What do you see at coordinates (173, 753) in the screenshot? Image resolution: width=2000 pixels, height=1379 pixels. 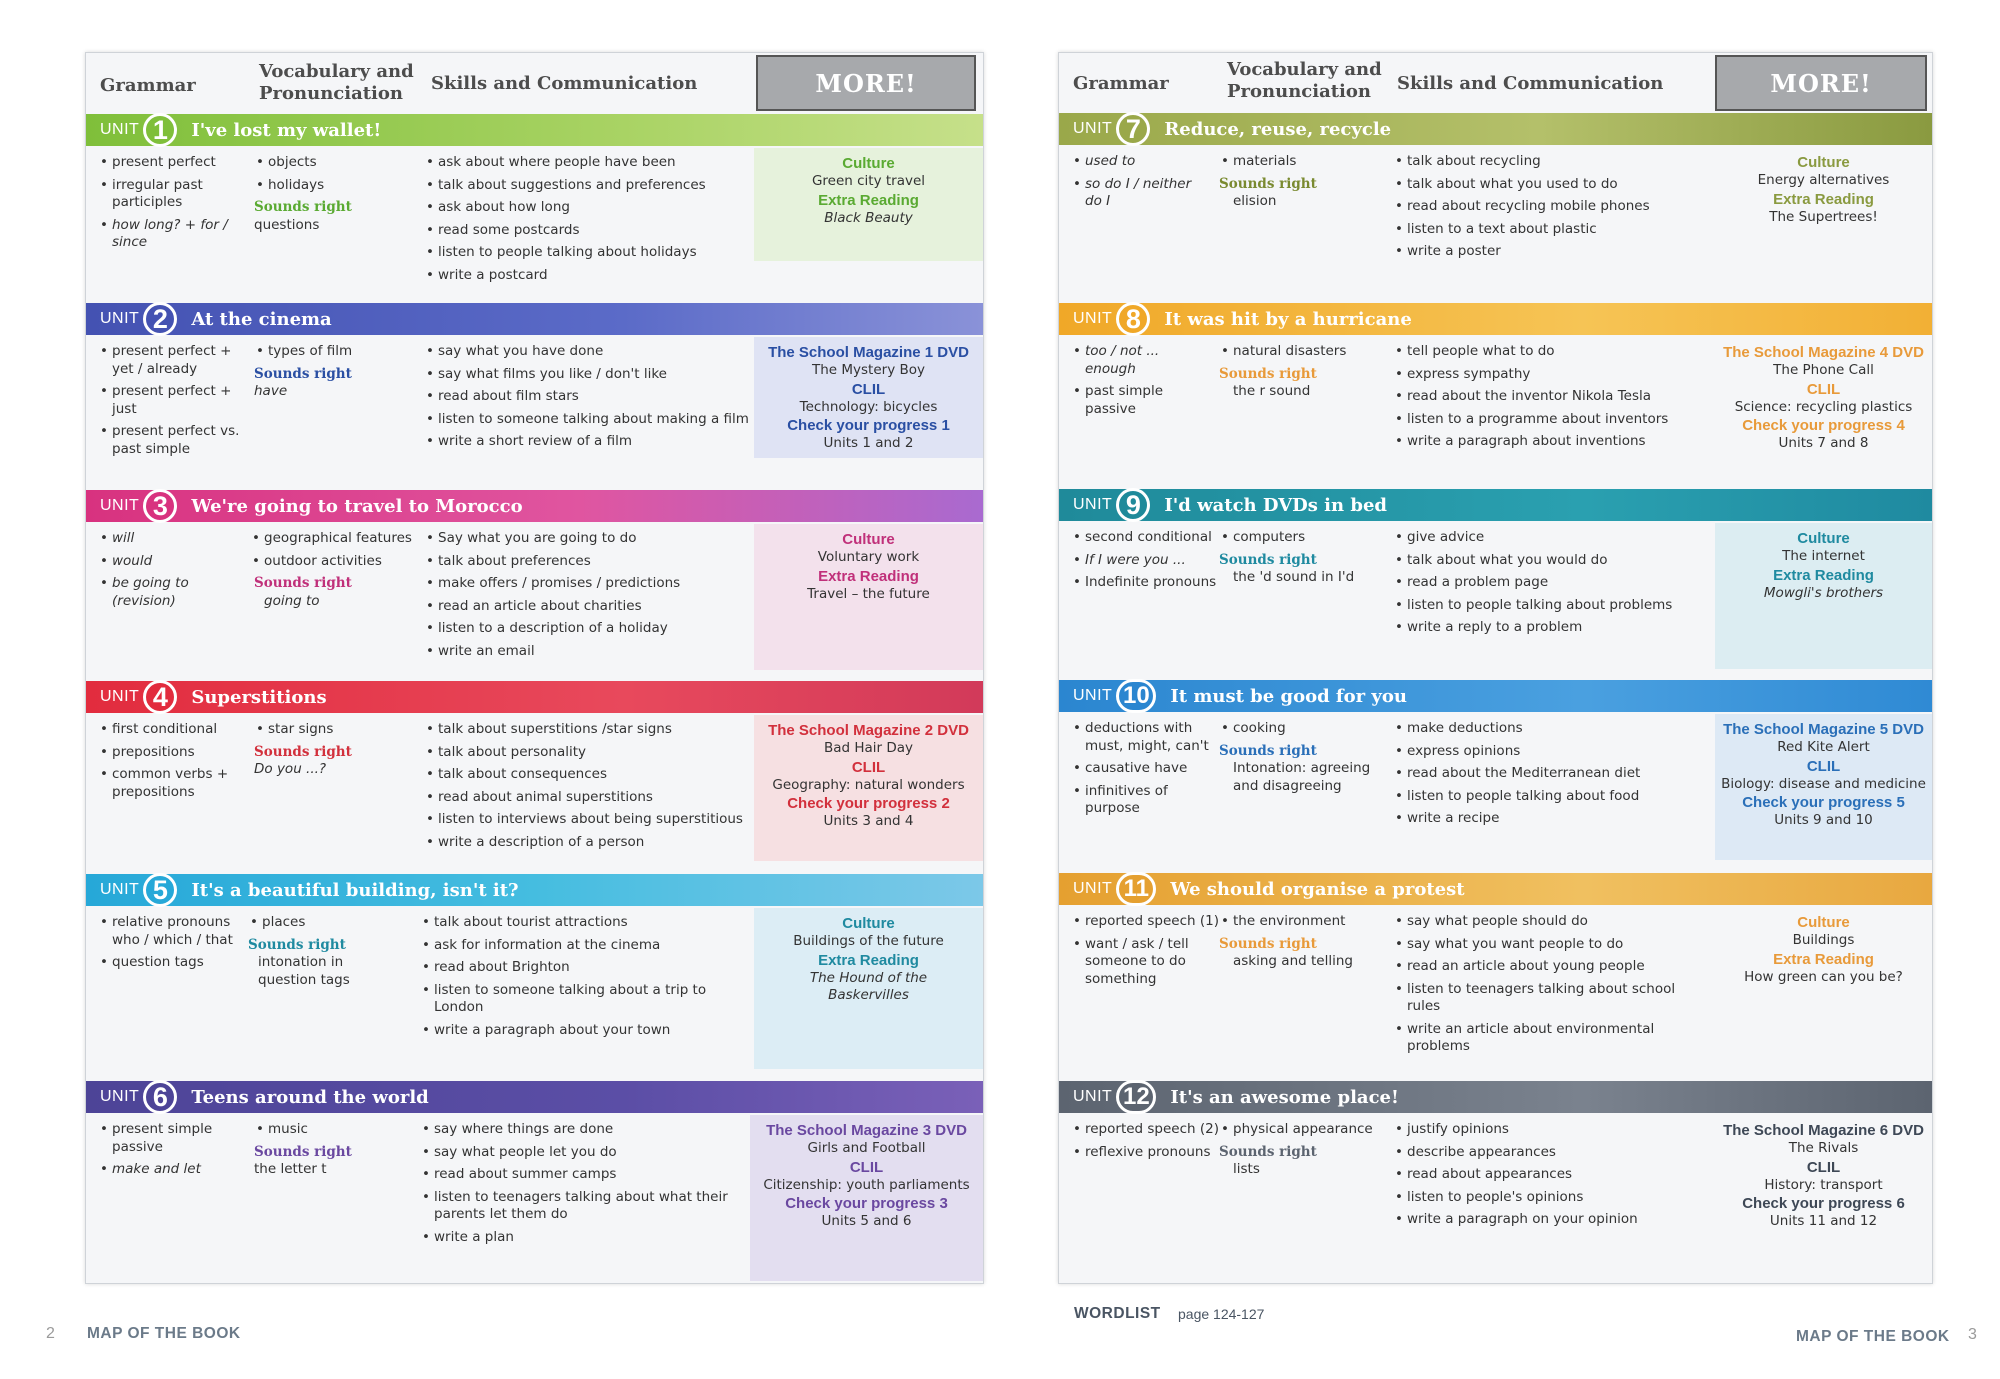 I see `list-item: prepositions` at bounding box center [173, 753].